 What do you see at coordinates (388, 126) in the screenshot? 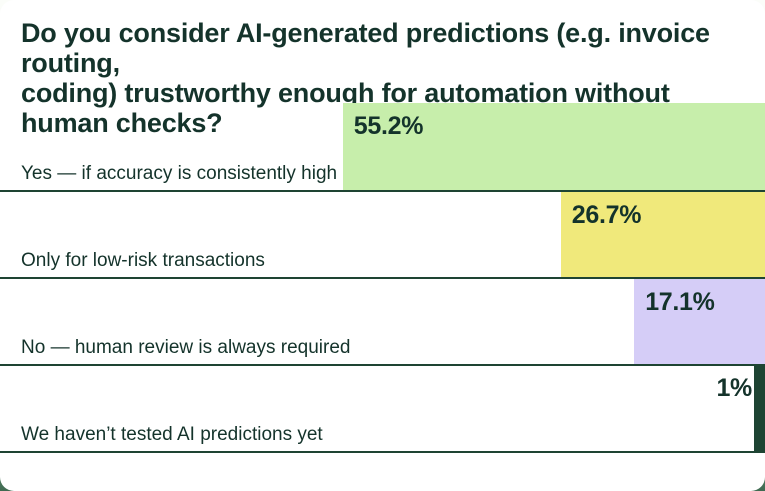
I see `value-label-yes-high-accuracy: 55.2%` at bounding box center [388, 126].